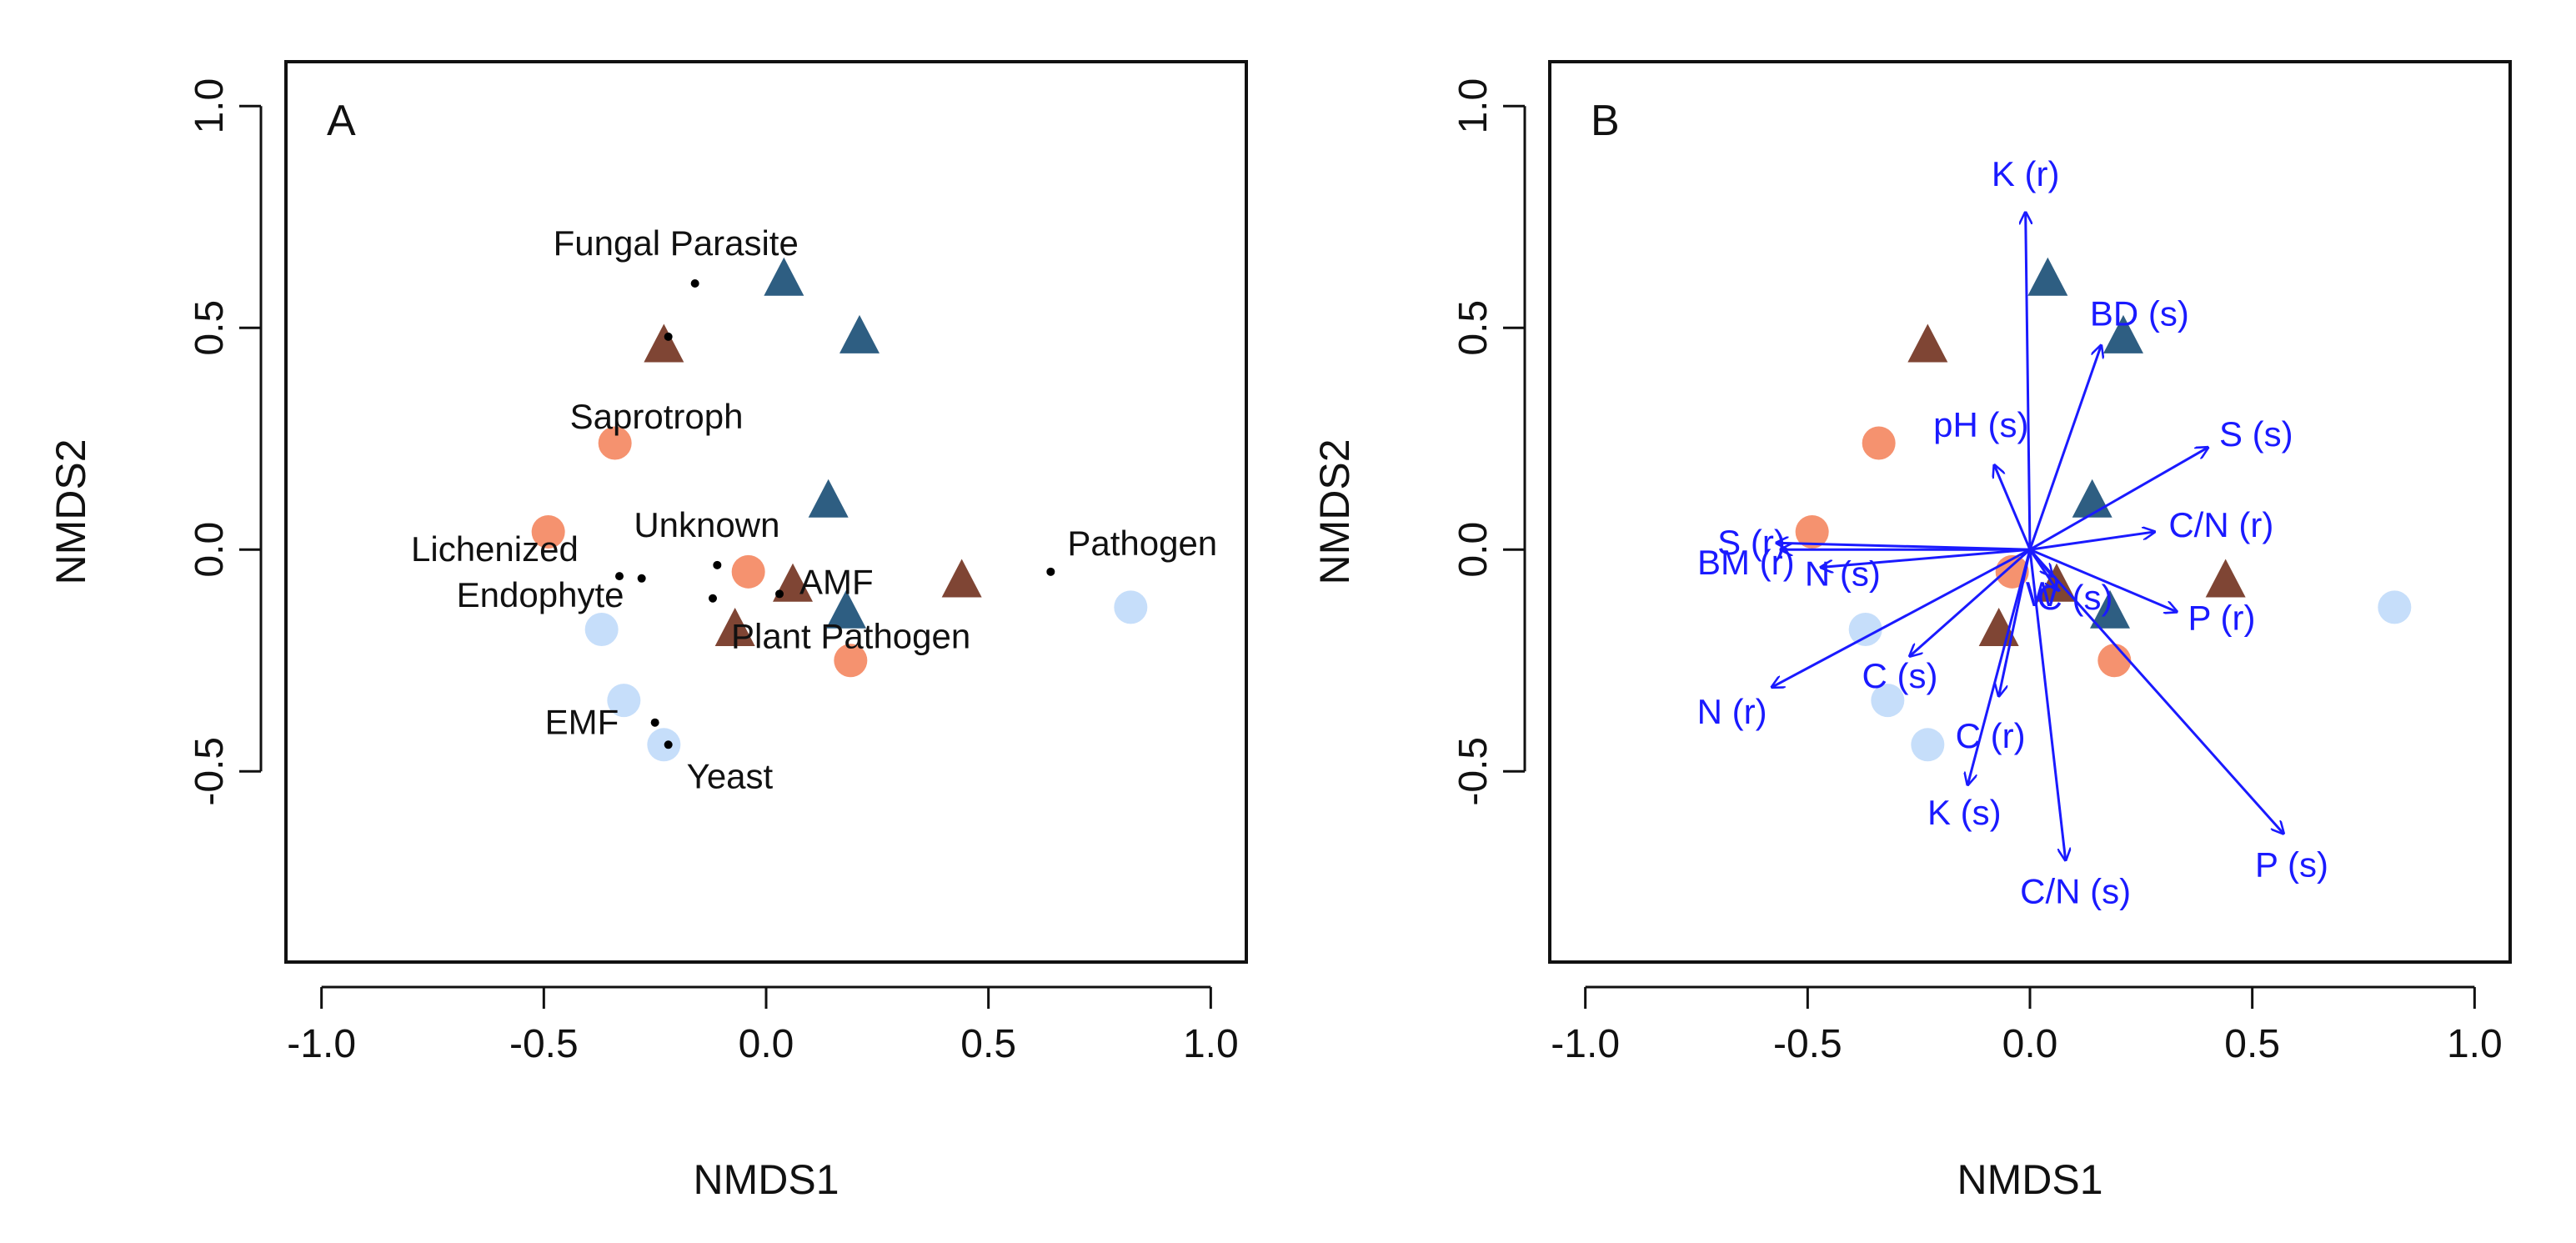  I want to click on guild-label: Fungal Parasite, so click(676, 243).